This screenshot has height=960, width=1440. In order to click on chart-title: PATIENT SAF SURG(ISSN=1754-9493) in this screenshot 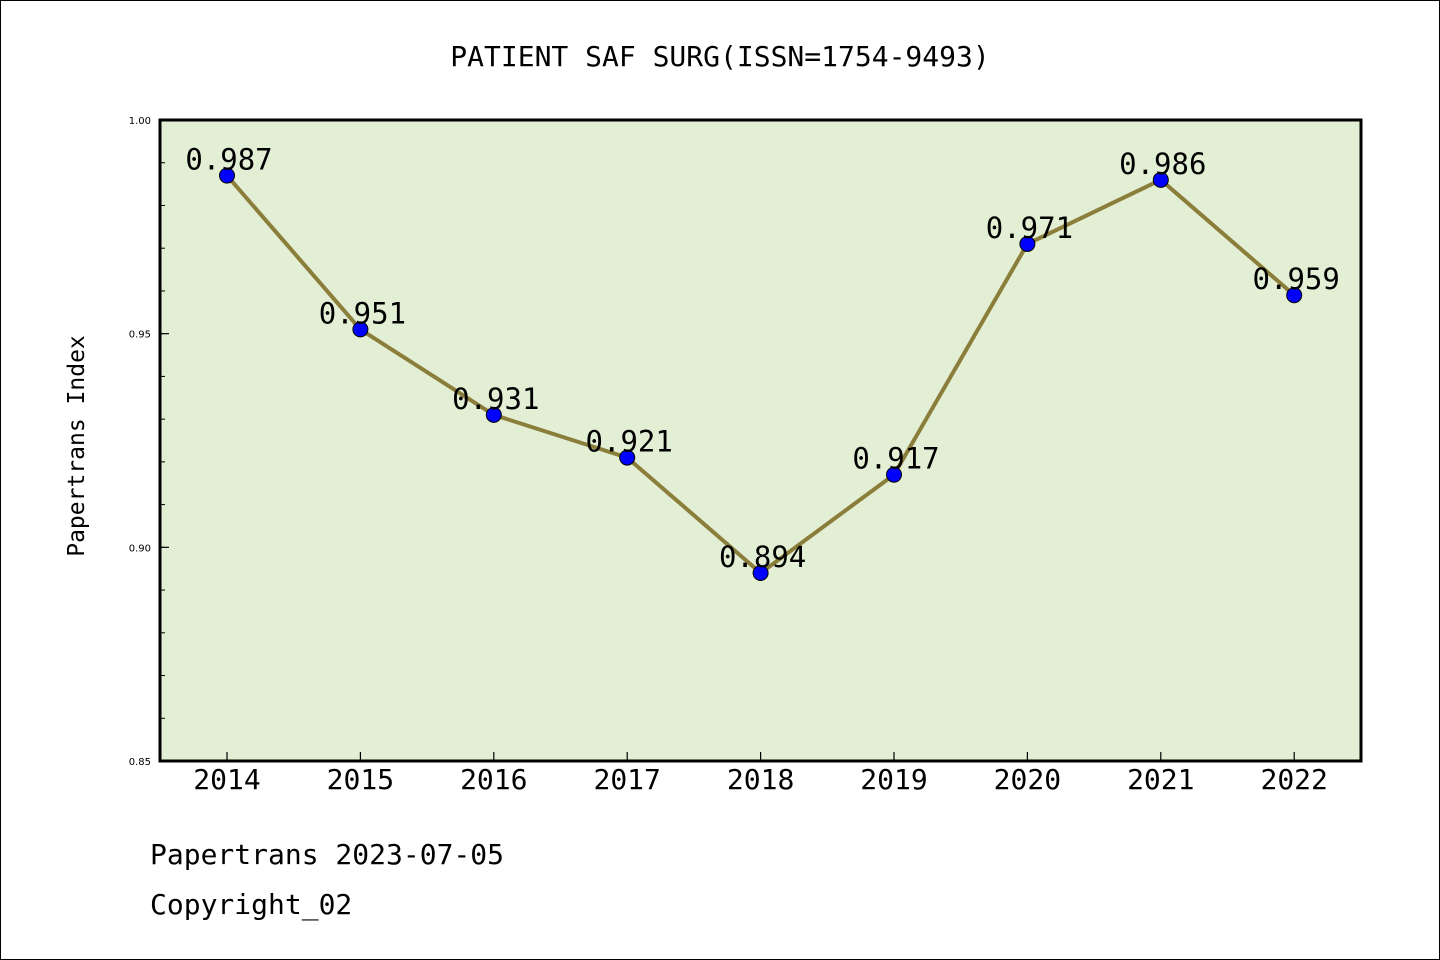, I will do `click(719, 56)`.